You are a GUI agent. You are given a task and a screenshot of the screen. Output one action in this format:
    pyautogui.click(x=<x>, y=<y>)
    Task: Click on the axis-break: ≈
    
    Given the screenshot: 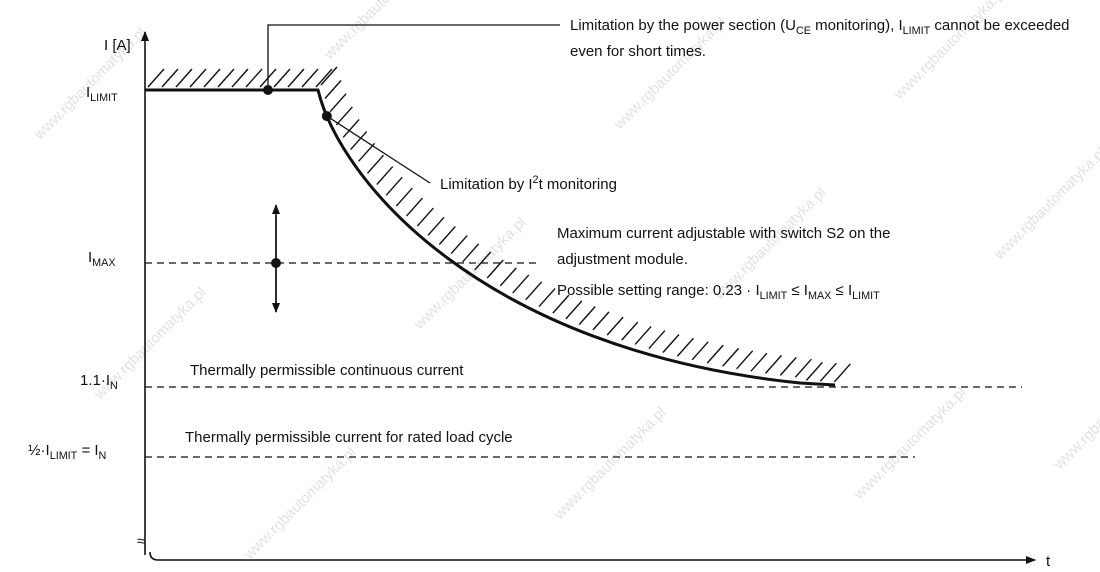 What is the action you would take?
    pyautogui.click(x=141, y=541)
    